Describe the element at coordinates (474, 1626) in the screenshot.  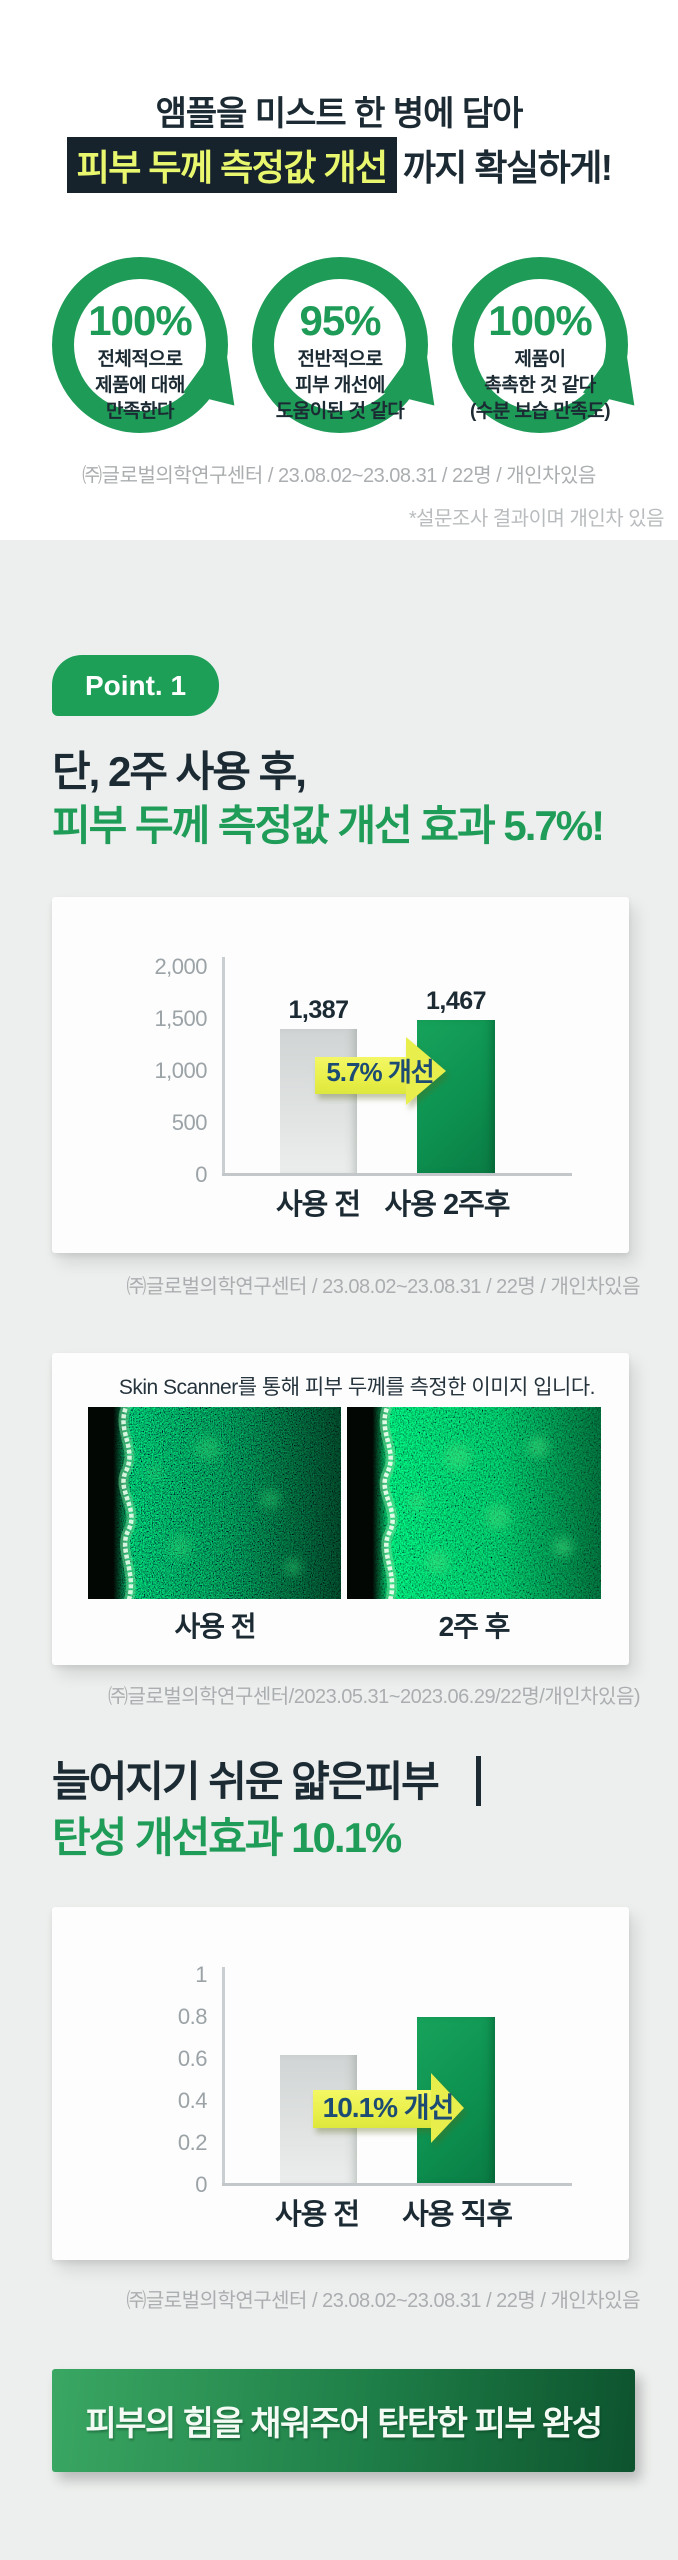
I see `scan-after-label: 2주 후` at that location.